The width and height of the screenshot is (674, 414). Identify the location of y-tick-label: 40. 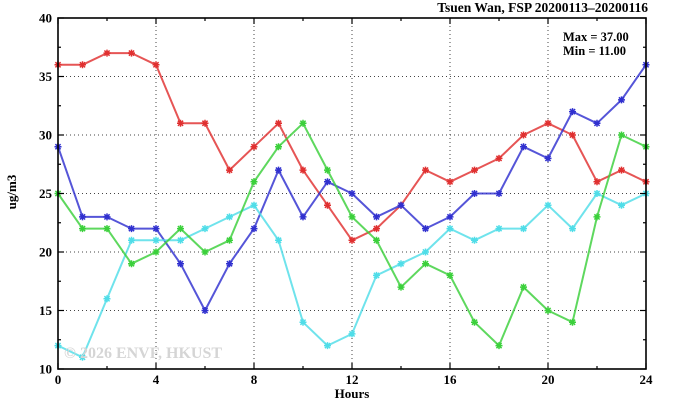
(45, 18).